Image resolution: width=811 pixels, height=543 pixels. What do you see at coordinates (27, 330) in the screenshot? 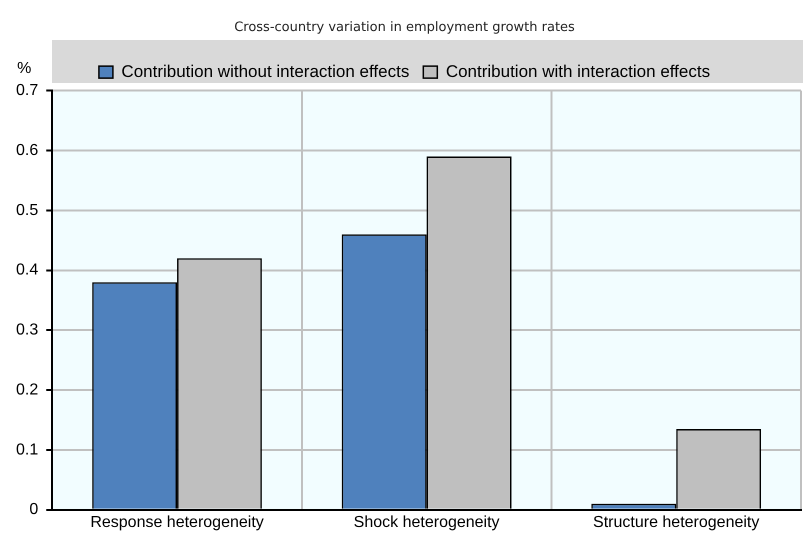
I see `y-tick-label: 0.3` at bounding box center [27, 330].